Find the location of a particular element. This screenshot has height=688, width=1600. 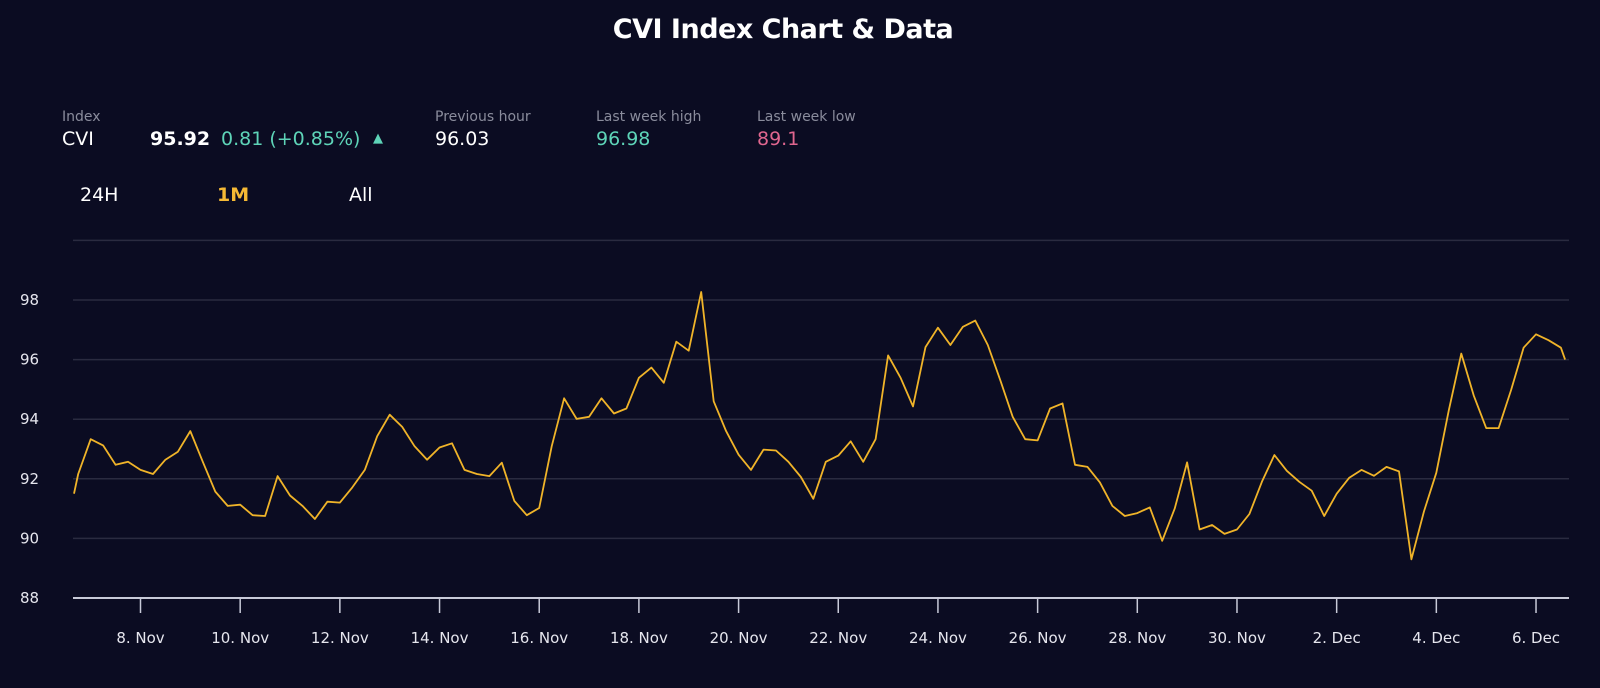

triangle-up-icon: ▲ is located at coordinates (378, 138).